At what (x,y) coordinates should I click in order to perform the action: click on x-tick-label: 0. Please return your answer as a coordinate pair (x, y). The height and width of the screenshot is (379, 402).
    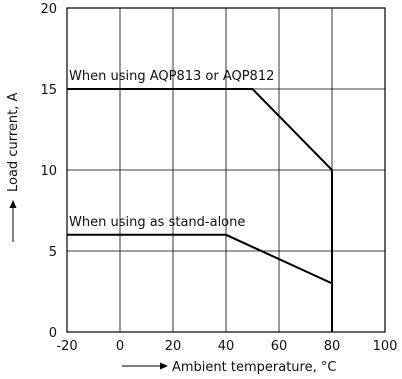
    Looking at the image, I should click on (120, 346).